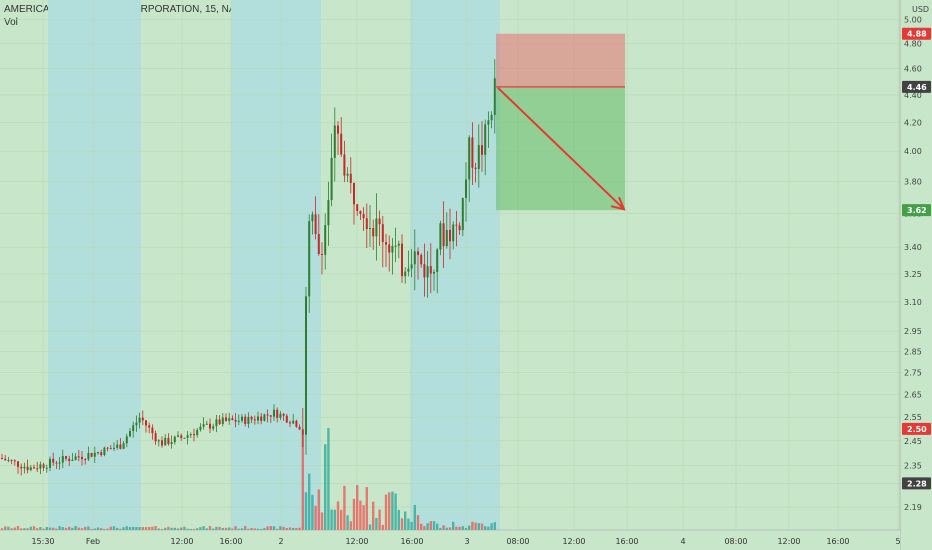 The height and width of the screenshot is (550, 932). Describe the element at coordinates (618, 203) in the screenshot. I see `projection-arrow-head` at that location.